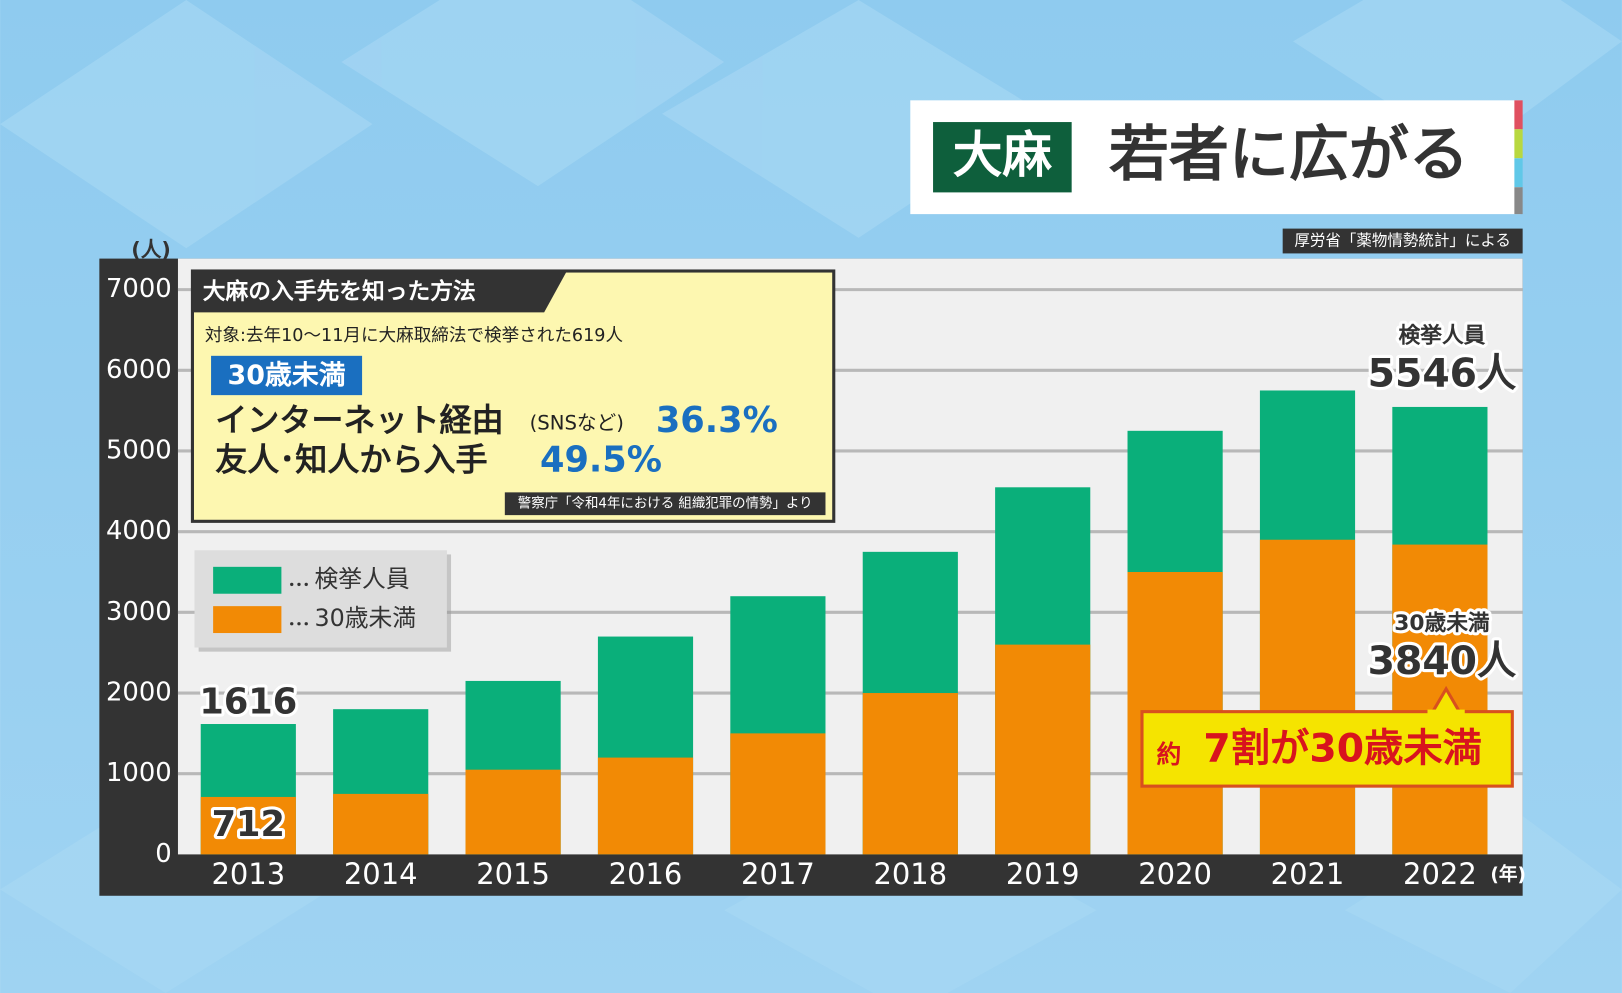 The height and width of the screenshot is (993, 1622). What do you see at coordinates (1442, 336) in the screenshot?
I see `series-label: 検挙人員` at bounding box center [1442, 336].